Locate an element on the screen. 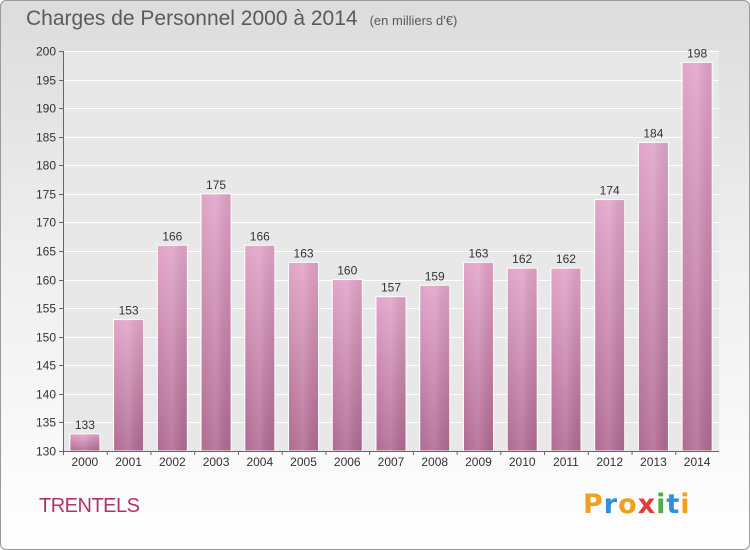  y-tick-label-155: 155 is located at coordinates (46, 309).